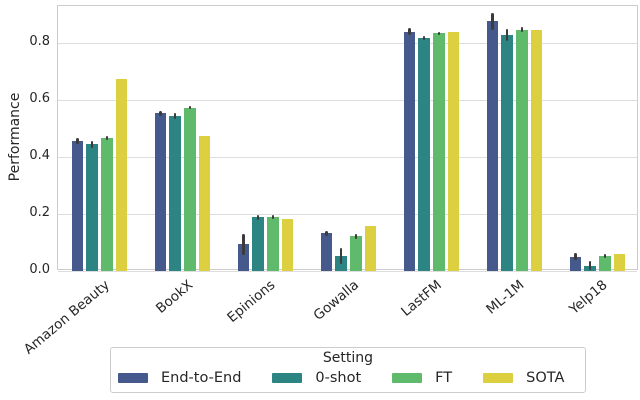 Image resolution: width=640 pixels, height=400 pixels. Describe the element at coordinates (336, 300) in the screenshot. I see `x-tick-label: Gowalla` at that location.